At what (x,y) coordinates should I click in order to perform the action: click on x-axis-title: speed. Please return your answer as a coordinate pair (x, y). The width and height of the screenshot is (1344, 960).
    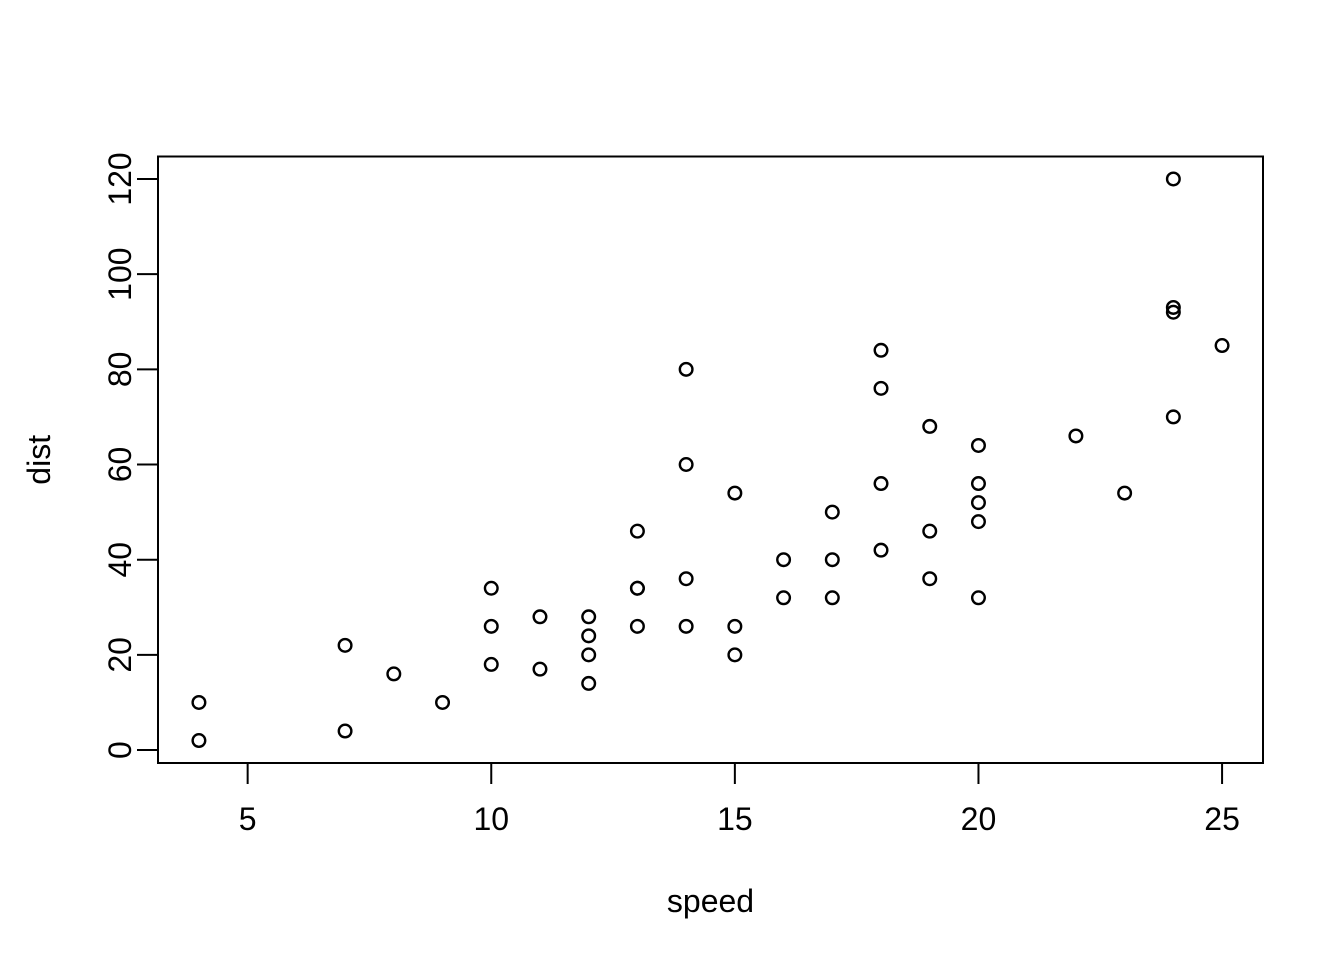
    Looking at the image, I should click on (710, 901).